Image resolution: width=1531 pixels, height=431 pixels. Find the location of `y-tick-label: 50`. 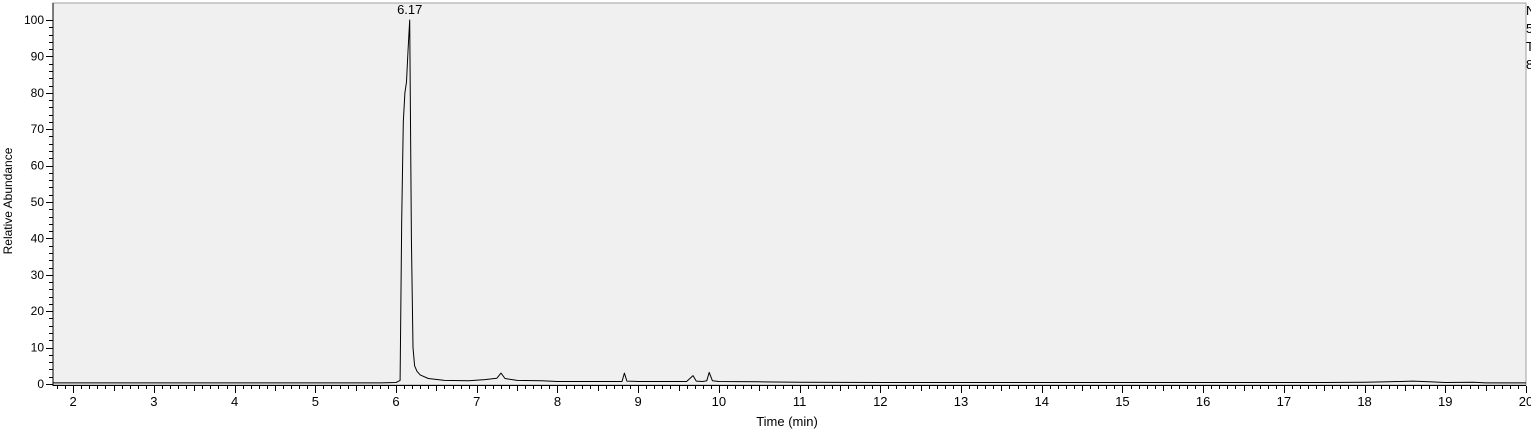

y-tick-label: 50 is located at coordinates (38, 202).